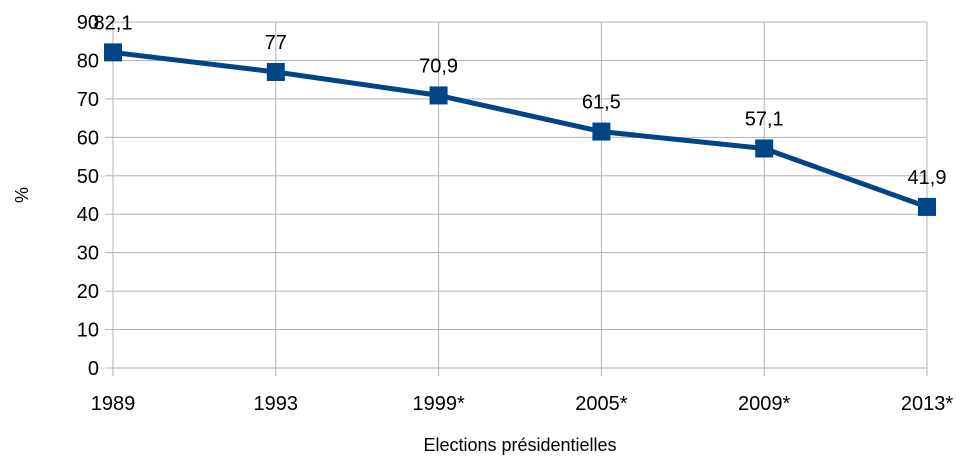  I want to click on y-tick-label: 60, so click(88, 138).